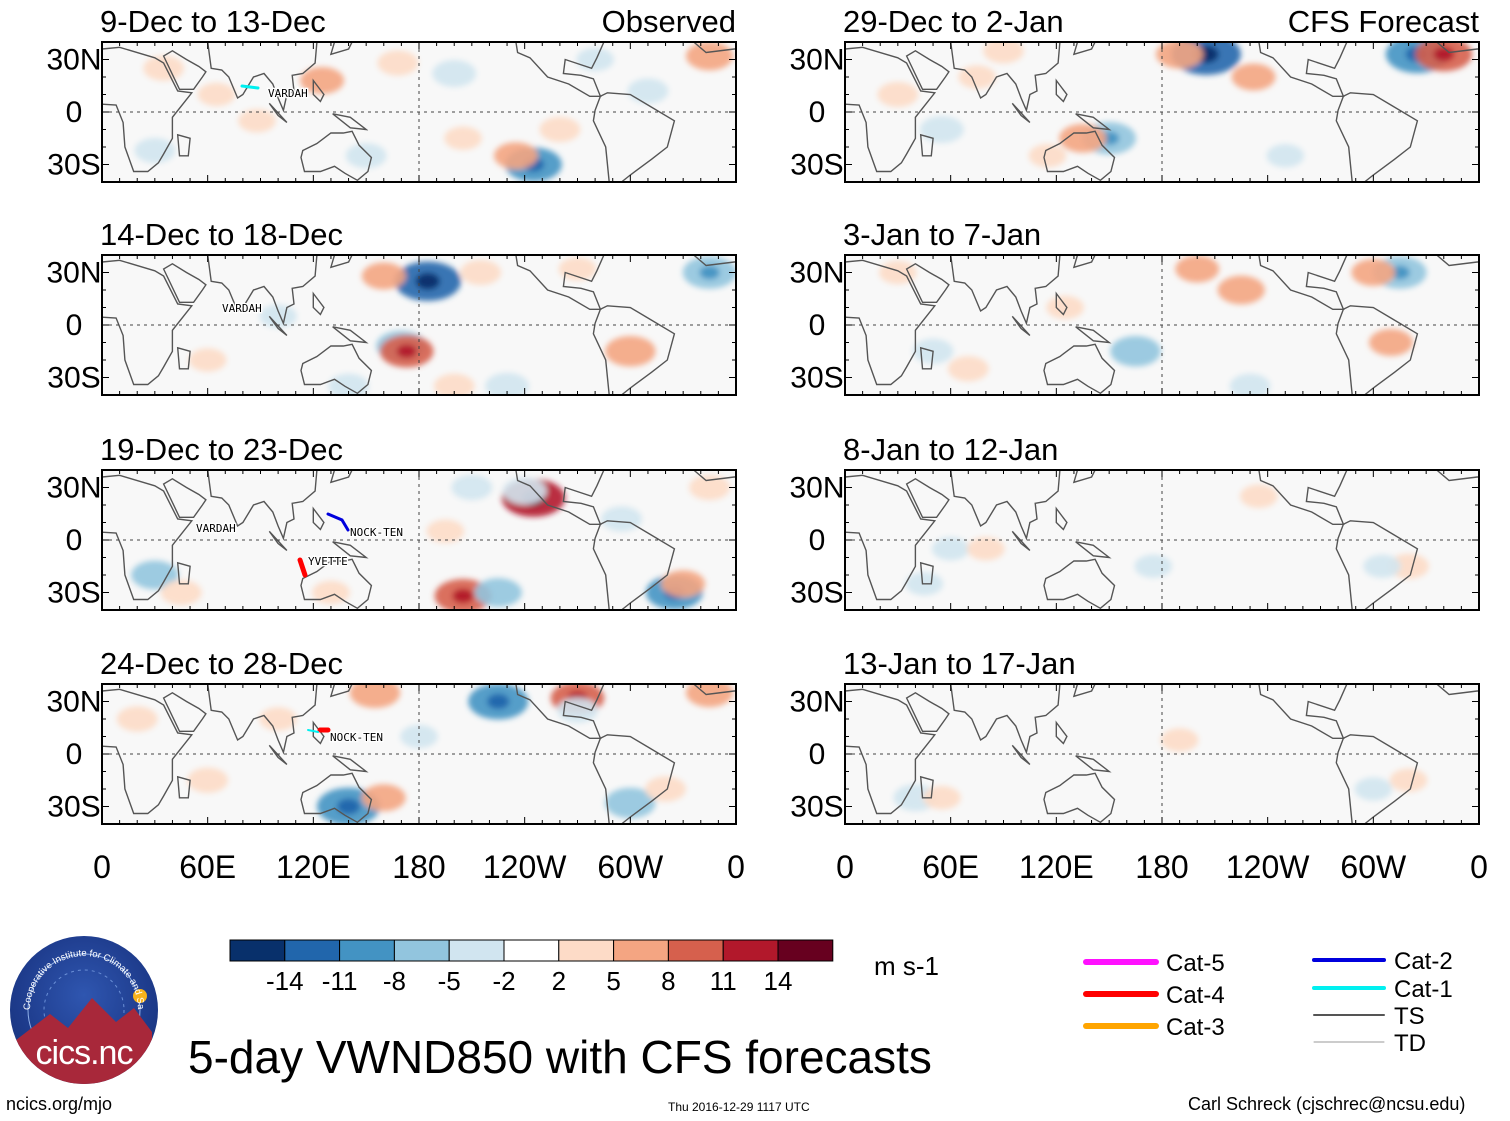 This screenshot has height=1121, width=1510. What do you see at coordinates (1195, 995) in the screenshot?
I see `legend-label: Cat-4` at bounding box center [1195, 995].